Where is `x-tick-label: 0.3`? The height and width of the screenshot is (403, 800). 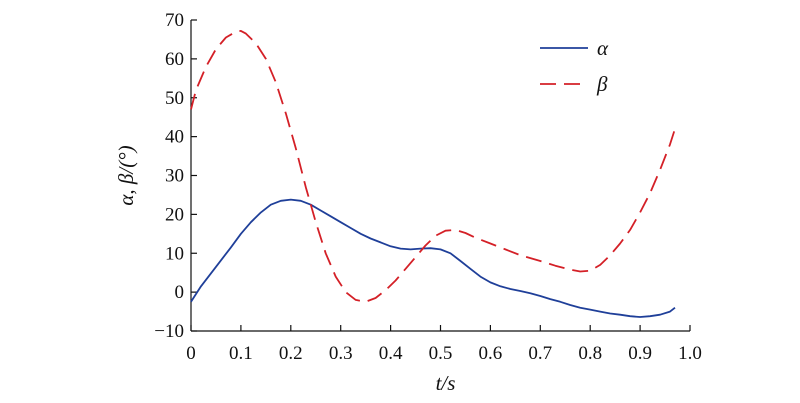
x-tick-label: 0.3 is located at coordinates (341, 353).